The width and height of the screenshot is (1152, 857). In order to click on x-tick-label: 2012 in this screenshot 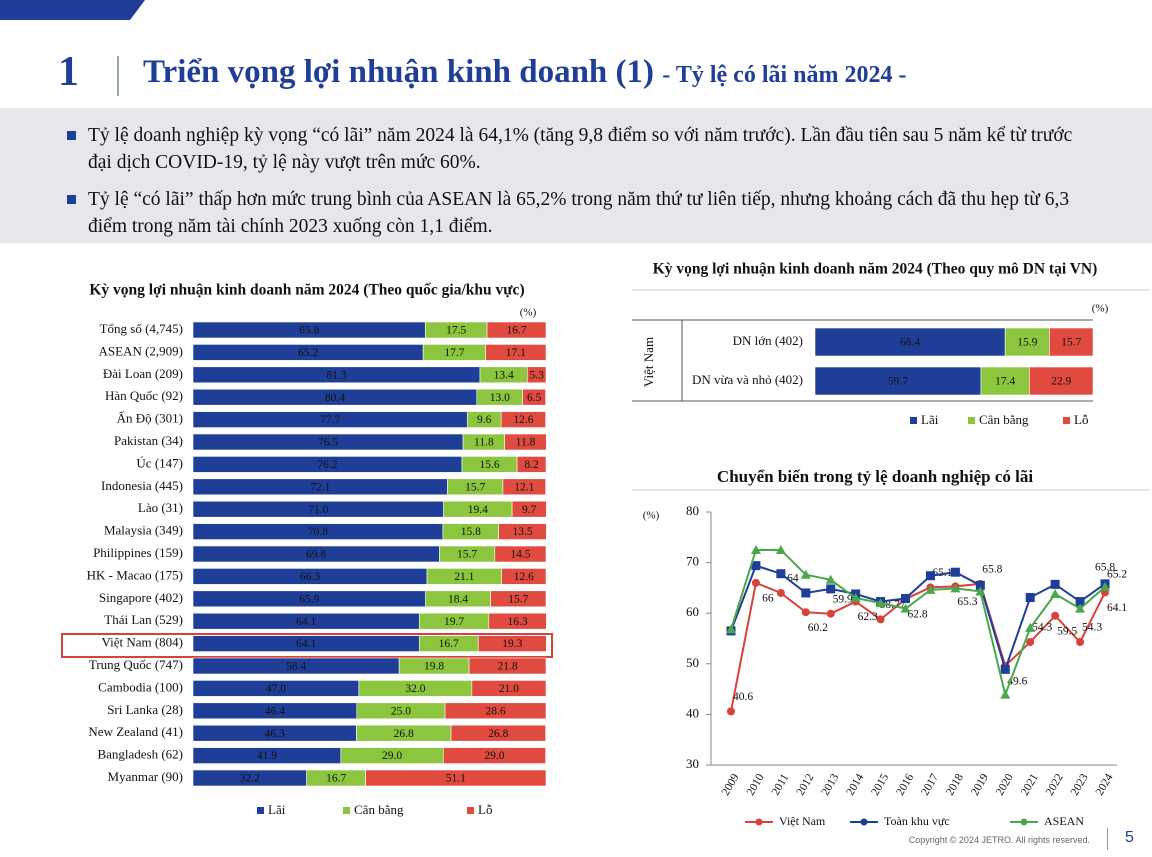, I will do `click(806, 785)`.